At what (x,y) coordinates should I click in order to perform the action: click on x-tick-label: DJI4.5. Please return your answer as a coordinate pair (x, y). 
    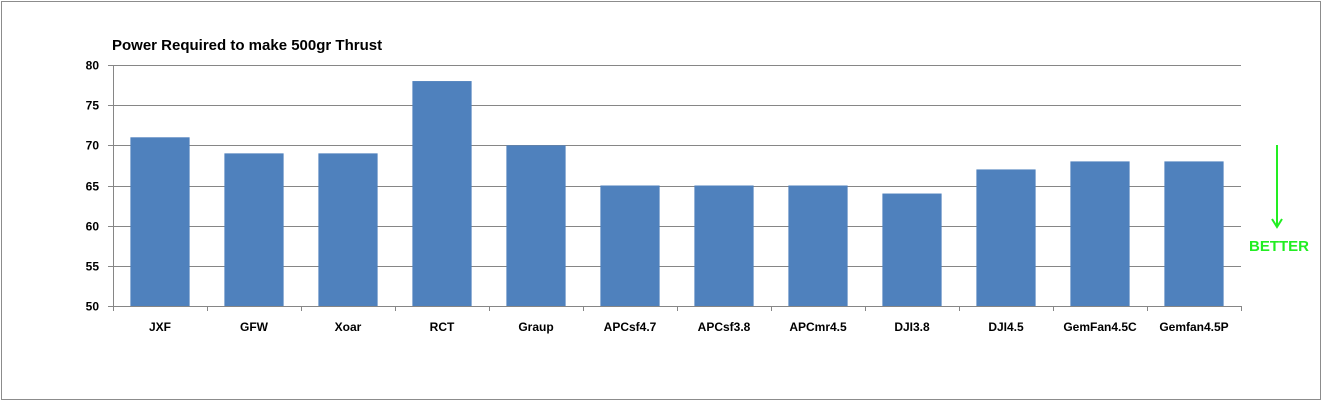
    Looking at the image, I should click on (1006, 327).